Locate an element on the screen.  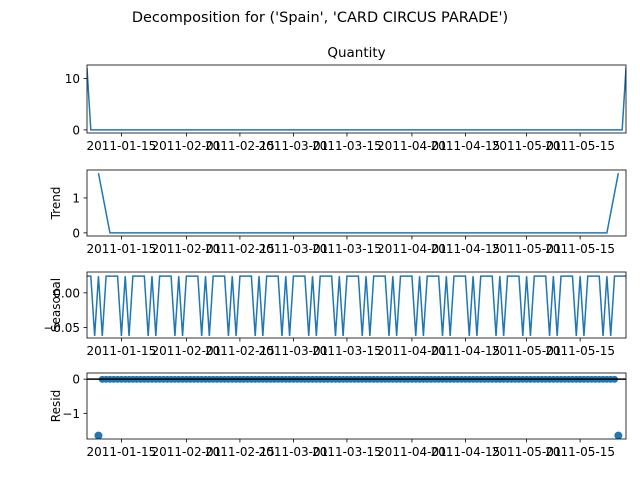
y-tick-label: −1 is located at coordinates (71, 414).